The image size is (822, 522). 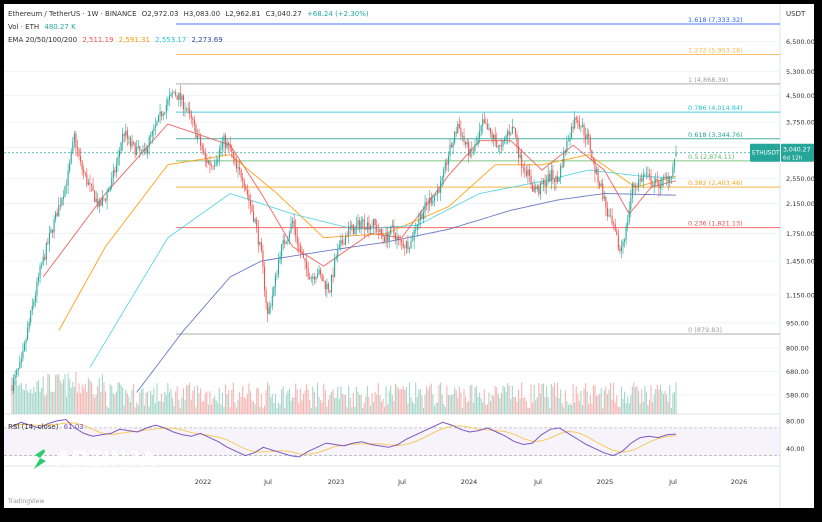 What do you see at coordinates (72, 14) in the screenshot?
I see `symbol-line: Ethereum / TetherUS · 1W · BINANCE` at bounding box center [72, 14].